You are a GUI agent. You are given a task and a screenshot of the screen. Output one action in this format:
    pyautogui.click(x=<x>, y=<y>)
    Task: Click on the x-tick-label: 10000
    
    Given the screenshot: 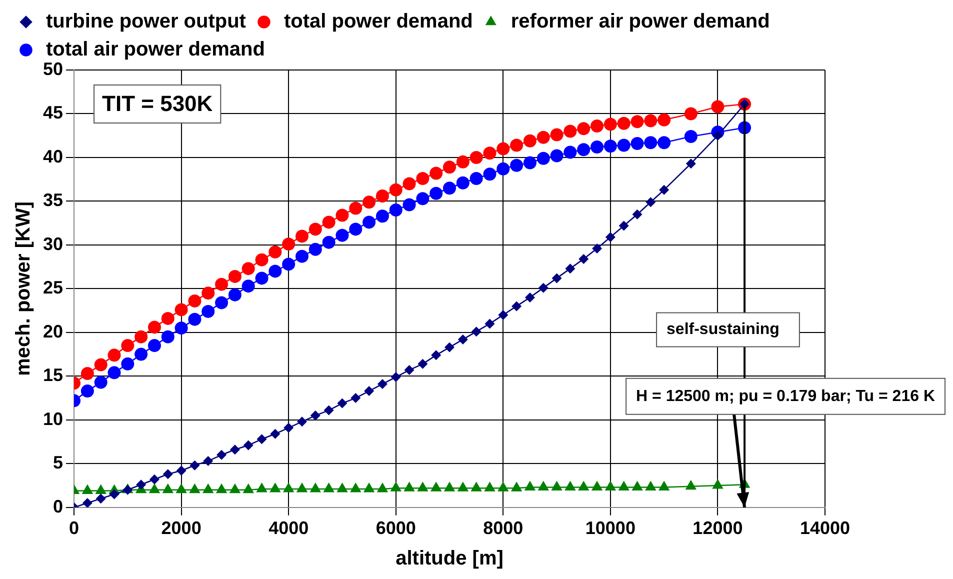 What is the action you would take?
    pyautogui.click(x=610, y=528)
    